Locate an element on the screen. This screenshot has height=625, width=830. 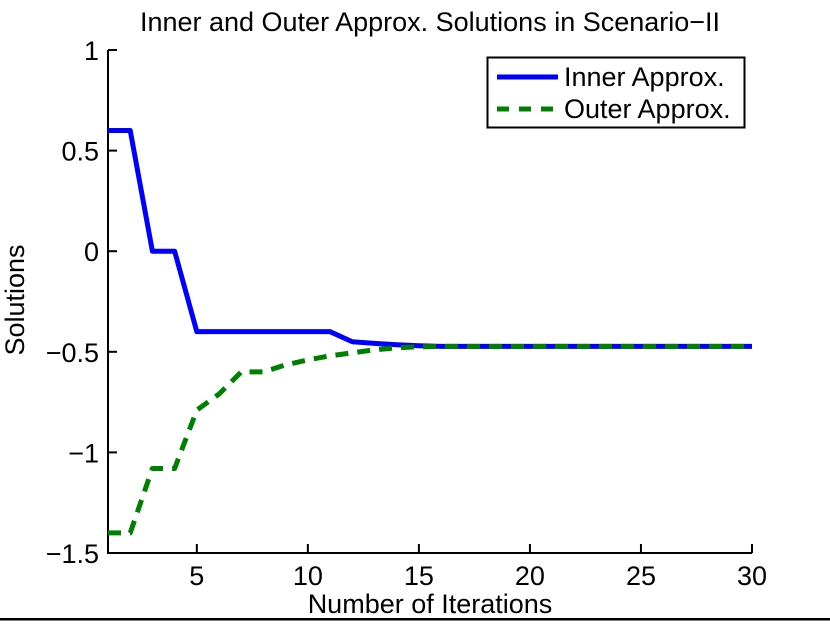
x-tick-label: 30 is located at coordinates (752, 576).